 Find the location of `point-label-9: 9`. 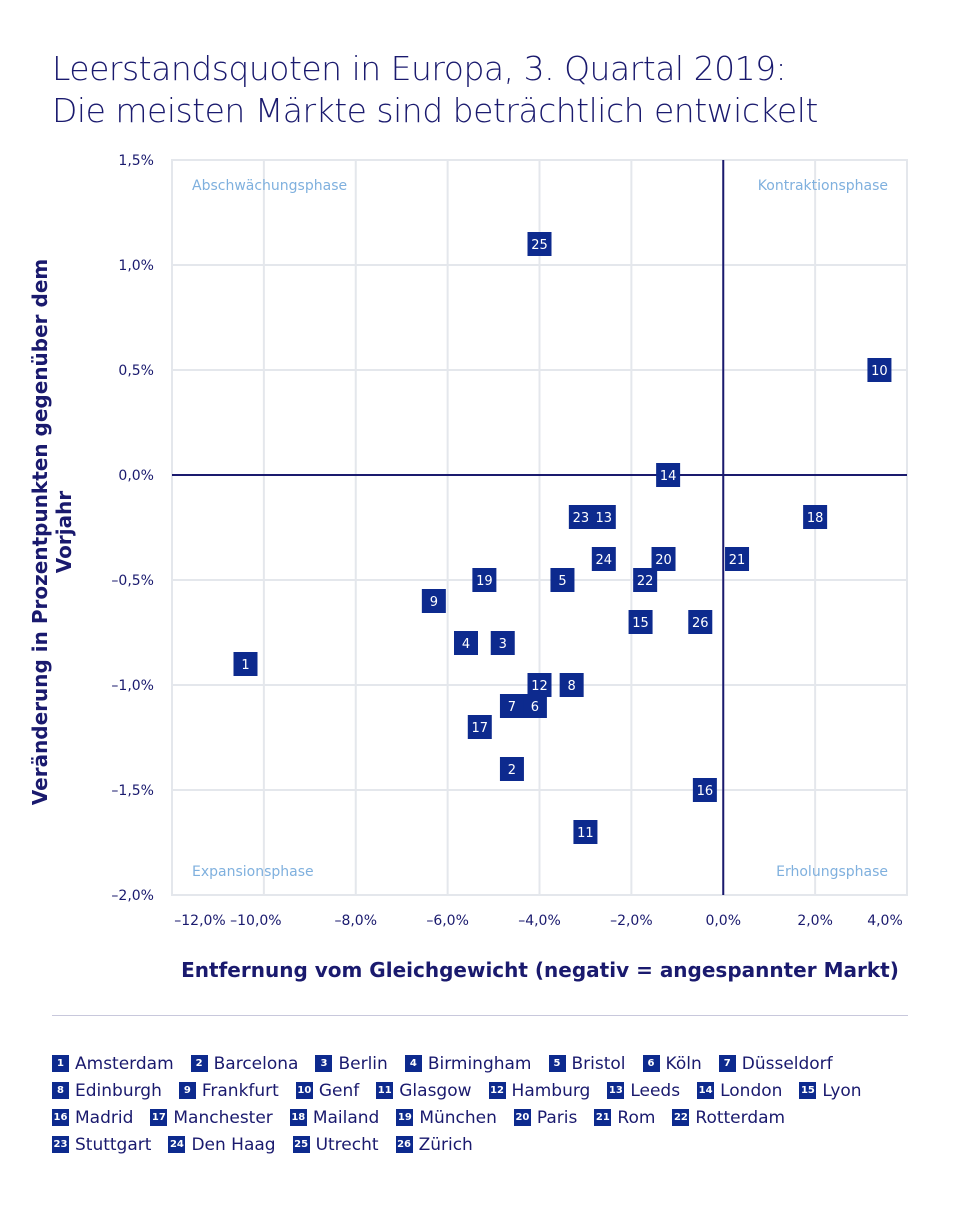

point-label-9: 9 is located at coordinates (434, 602).